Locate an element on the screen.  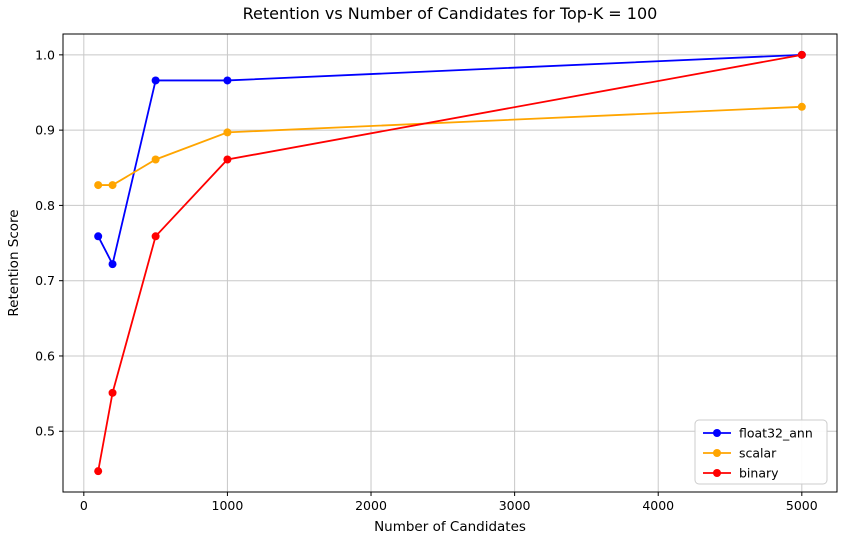
y-axis-label: Retention Score is located at coordinates (14, 262).